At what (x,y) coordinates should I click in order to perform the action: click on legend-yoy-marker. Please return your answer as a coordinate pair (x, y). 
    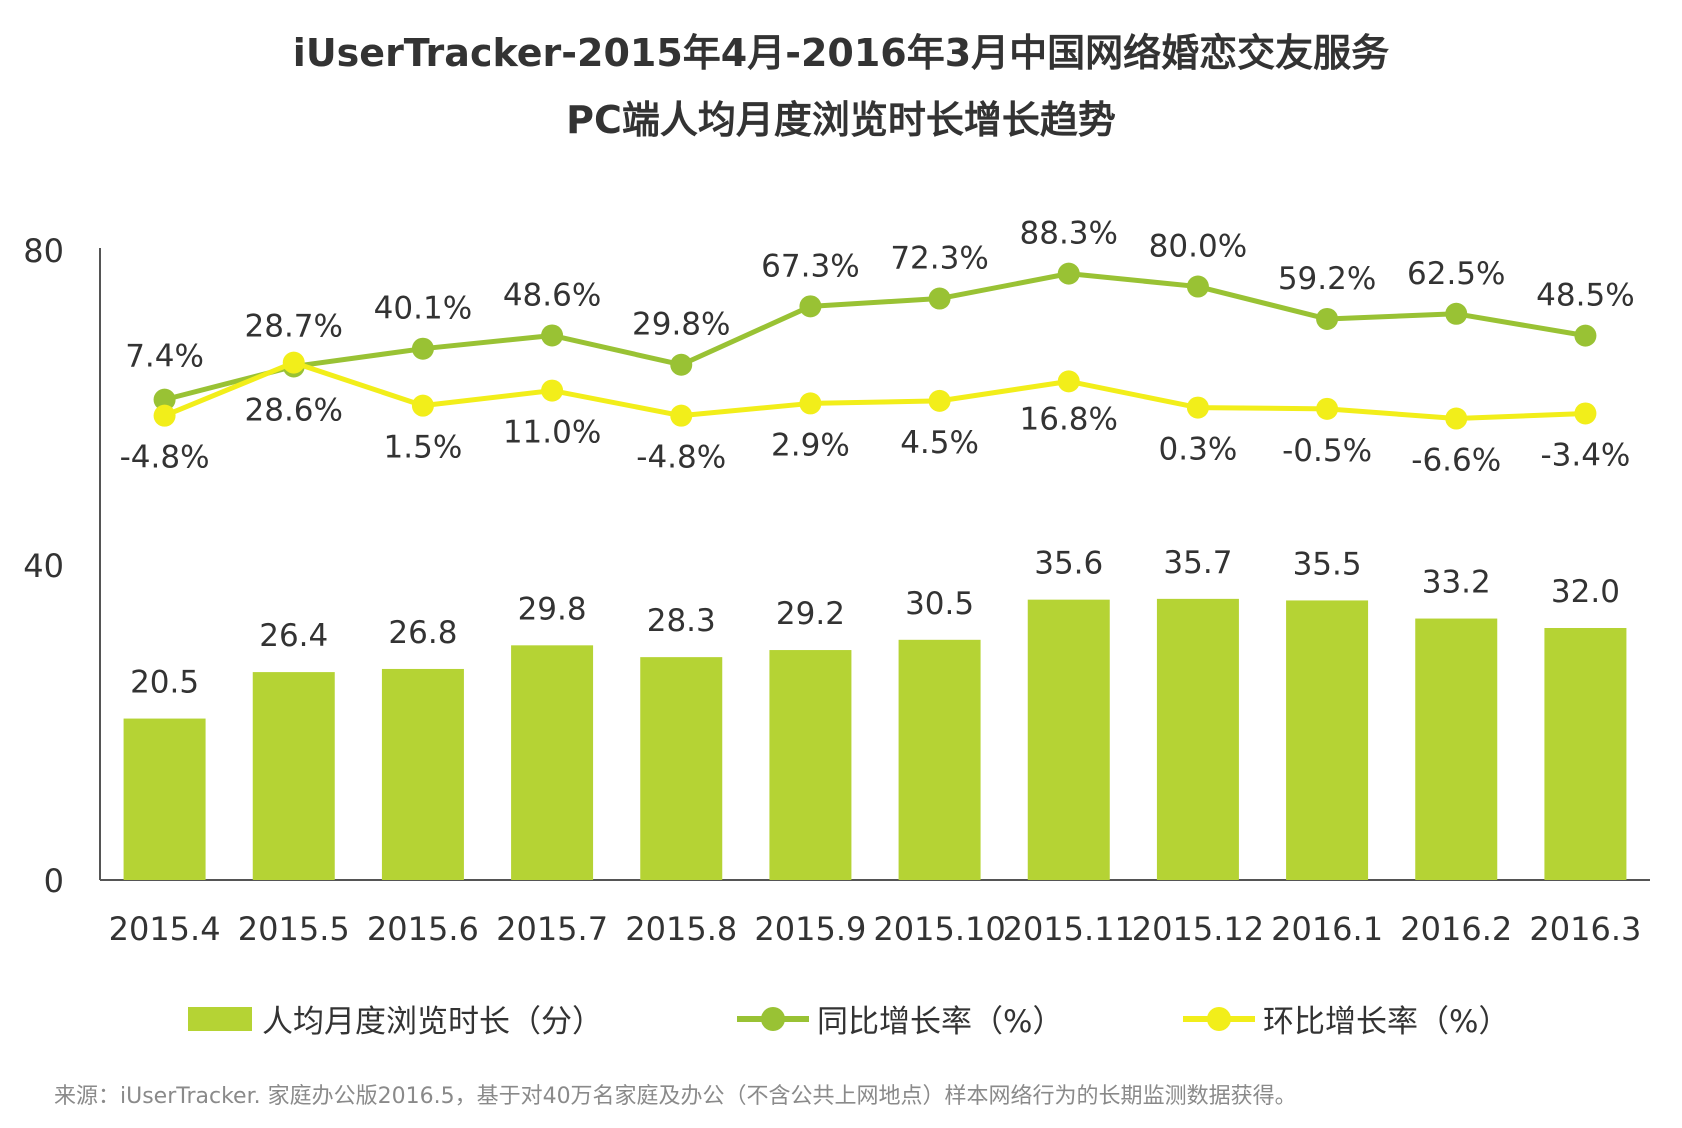
    Looking at the image, I should click on (773, 1018).